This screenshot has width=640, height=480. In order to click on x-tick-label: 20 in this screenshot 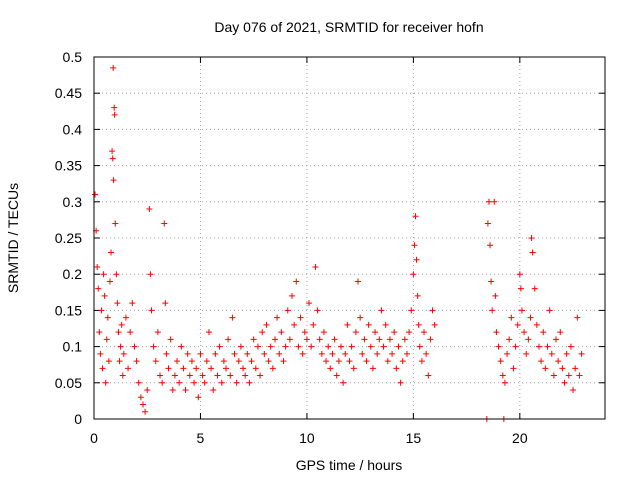, I will do `click(520, 438)`.